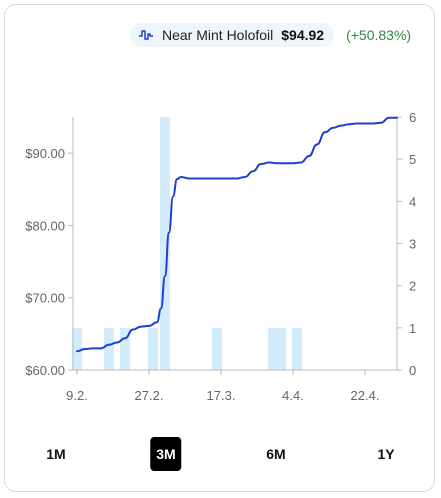 This screenshot has height=498, width=441. Describe the element at coordinates (220, 455) in the screenshot. I see `range-selector: 1M 3M 6M 1Y` at that location.